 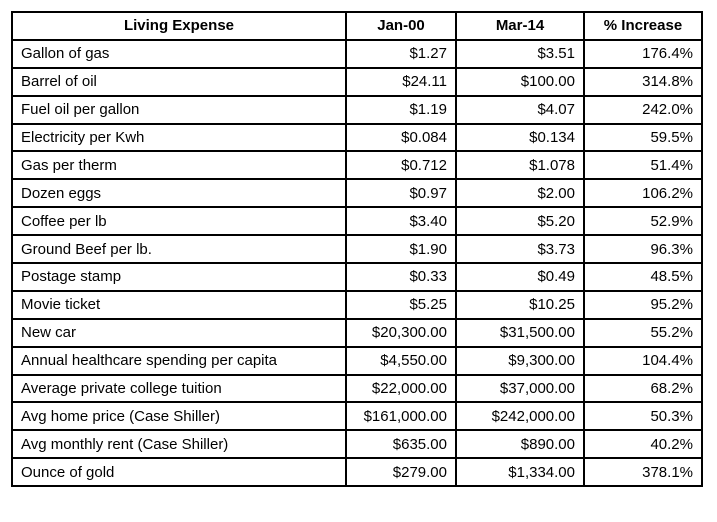 I want to click on table-cell: $100.00, so click(x=520, y=81).